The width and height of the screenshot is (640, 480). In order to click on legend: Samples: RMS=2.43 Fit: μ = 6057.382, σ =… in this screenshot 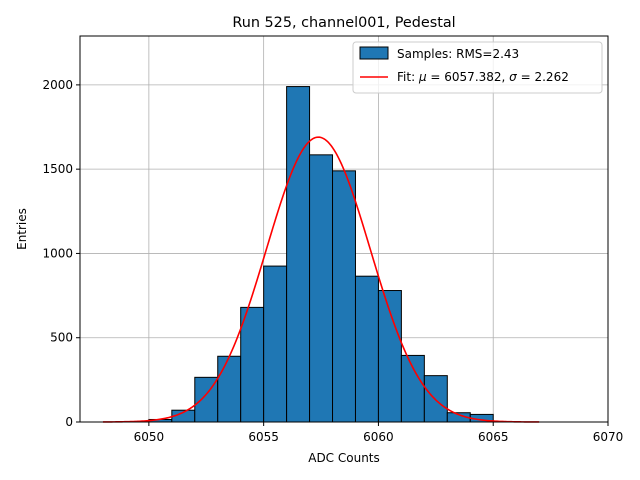, I will do `click(477, 67)`.